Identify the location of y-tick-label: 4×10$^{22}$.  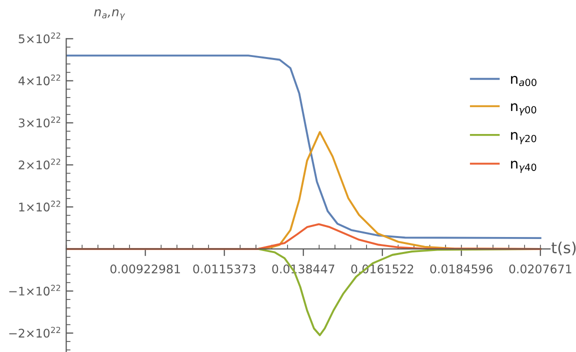
(39, 80).